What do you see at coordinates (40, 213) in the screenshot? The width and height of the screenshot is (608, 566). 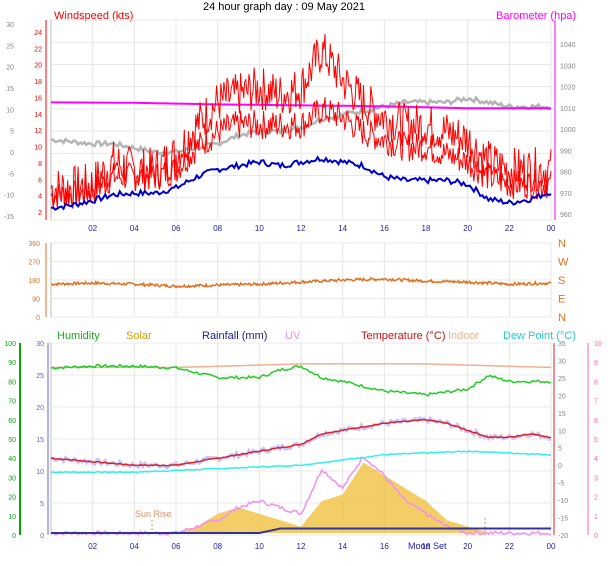 I see `tick-label: 2` at bounding box center [40, 213].